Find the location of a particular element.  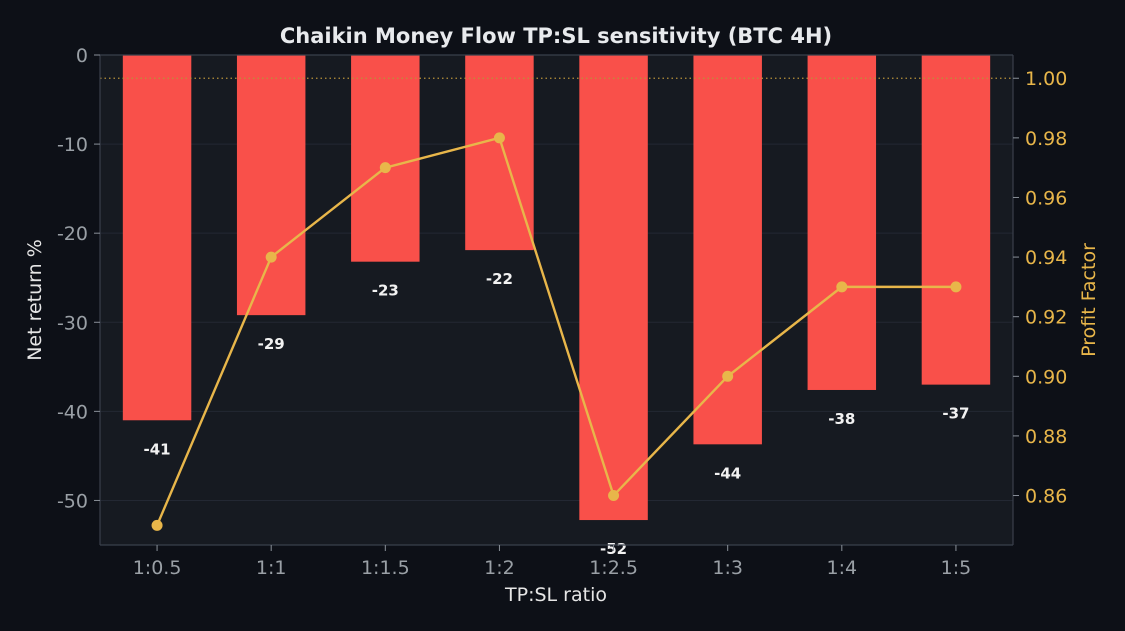

bar-value-label: -22 is located at coordinates (499, 279).